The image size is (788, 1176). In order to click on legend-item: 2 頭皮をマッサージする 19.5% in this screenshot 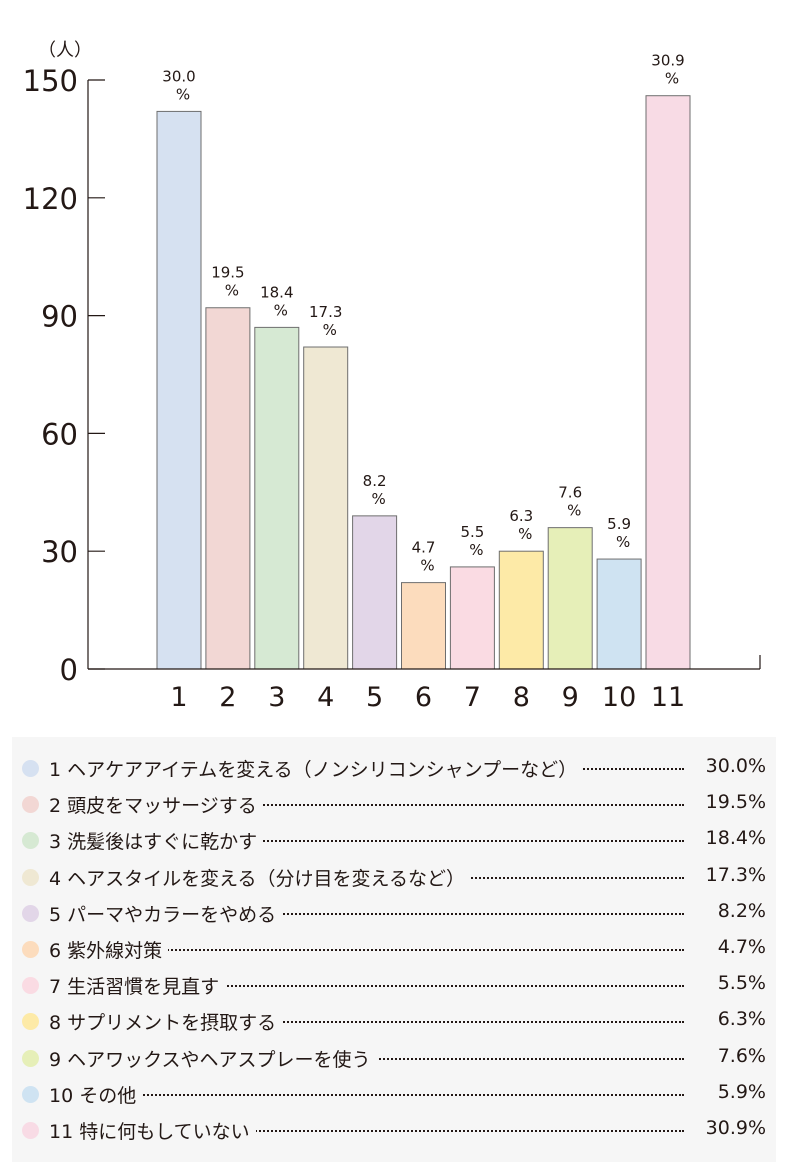, I will do `click(394, 804)`.